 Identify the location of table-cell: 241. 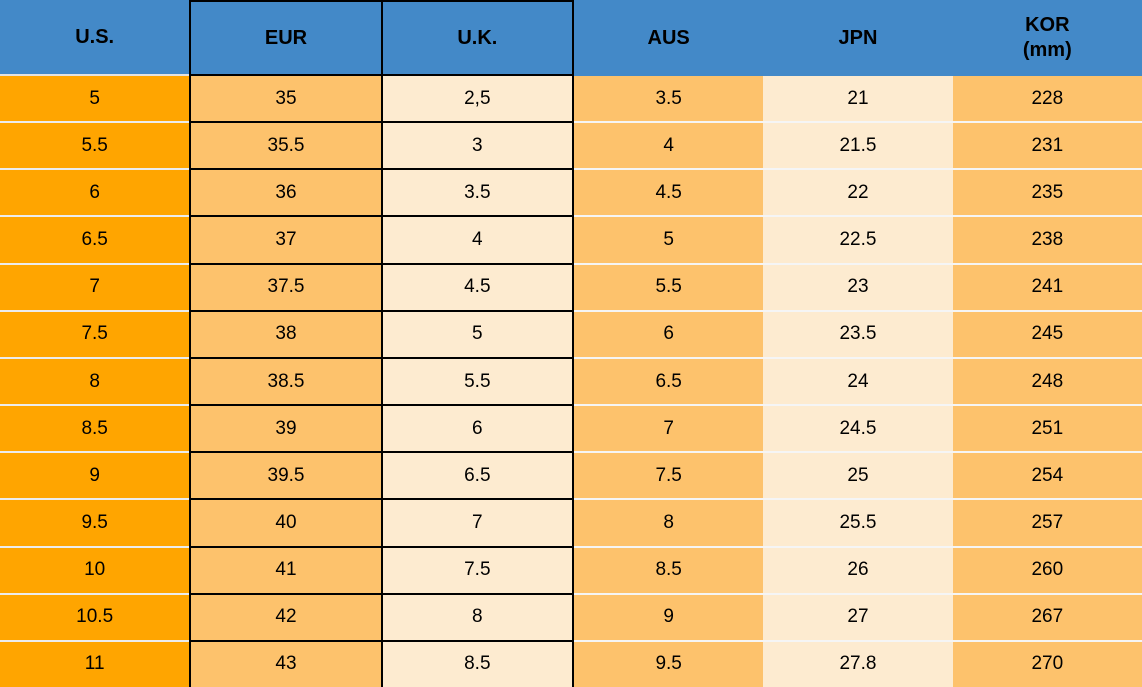
(1047, 288).